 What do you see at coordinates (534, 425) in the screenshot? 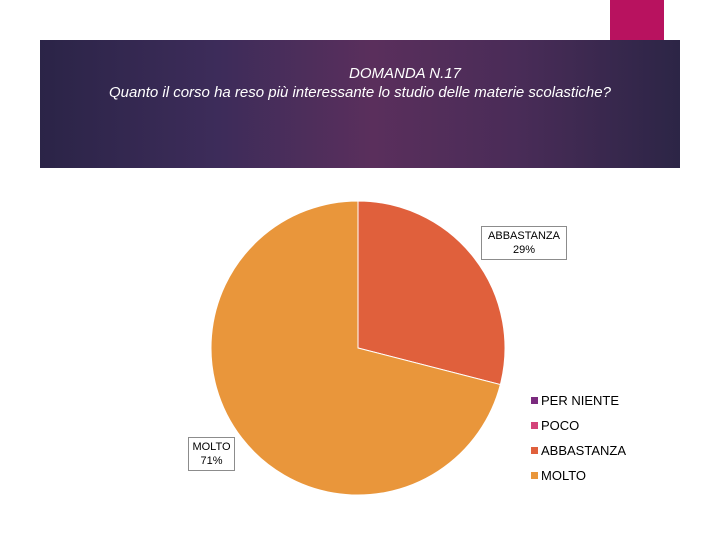
I see `legend-swatch-poco` at bounding box center [534, 425].